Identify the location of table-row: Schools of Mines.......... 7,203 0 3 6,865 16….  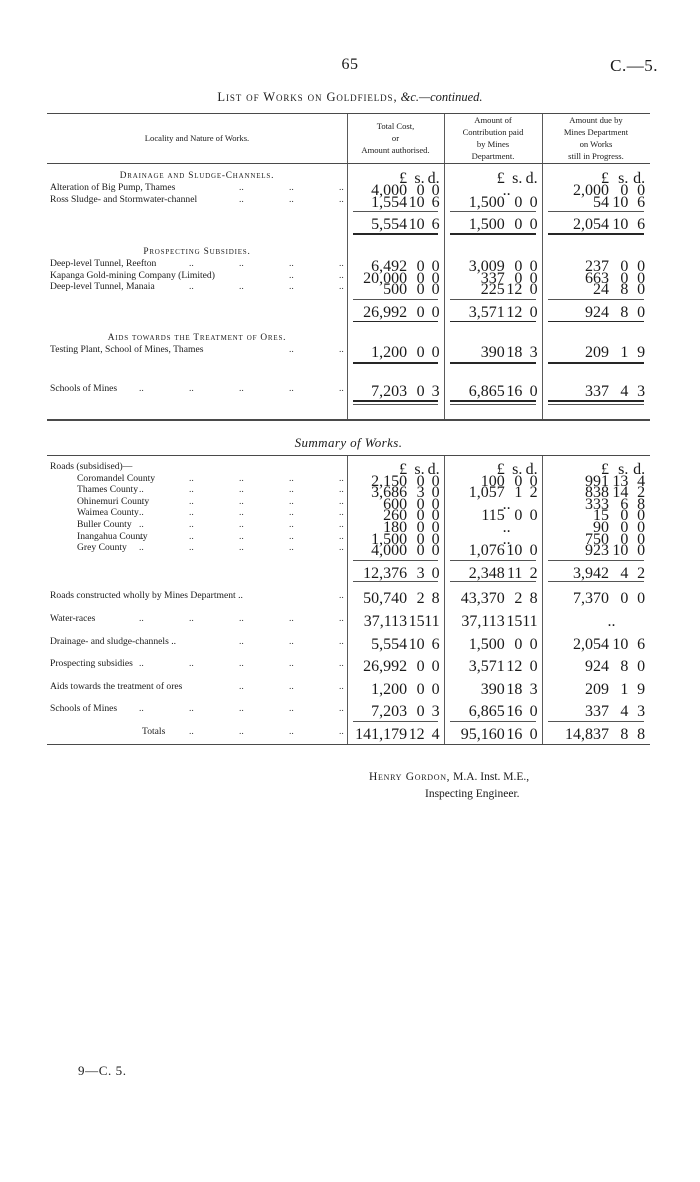
(348, 711).